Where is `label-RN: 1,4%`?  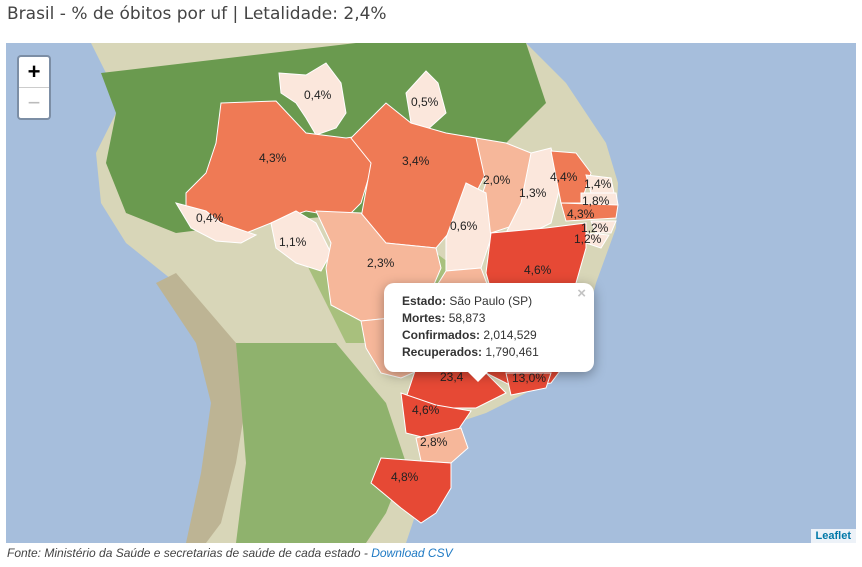 label-RN: 1,4% is located at coordinates (598, 184).